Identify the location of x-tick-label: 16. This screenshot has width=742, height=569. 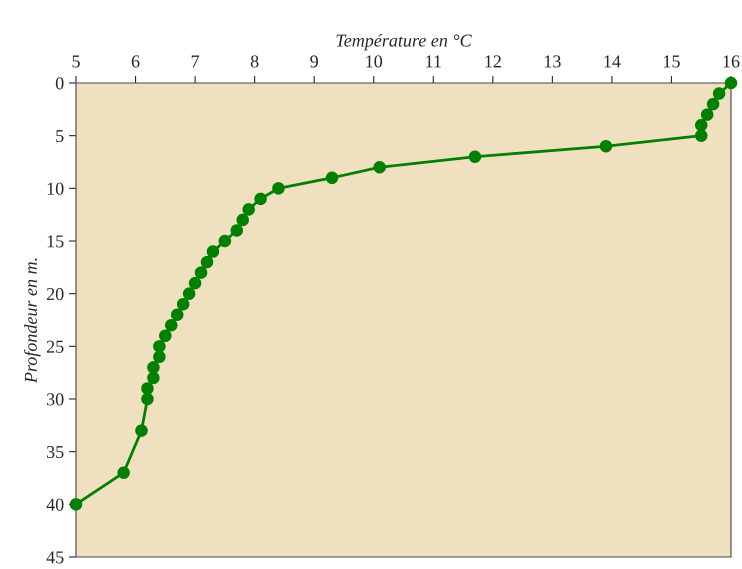
(732, 61).